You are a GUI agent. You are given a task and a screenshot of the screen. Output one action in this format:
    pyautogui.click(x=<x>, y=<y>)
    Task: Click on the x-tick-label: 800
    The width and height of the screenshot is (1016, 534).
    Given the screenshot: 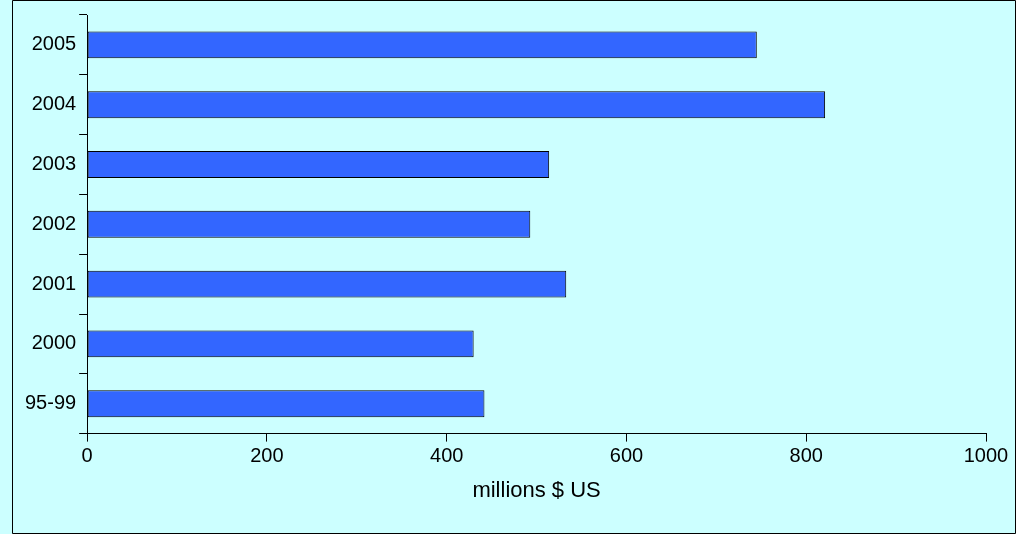 What is the action you would take?
    pyautogui.click(x=806, y=455)
    